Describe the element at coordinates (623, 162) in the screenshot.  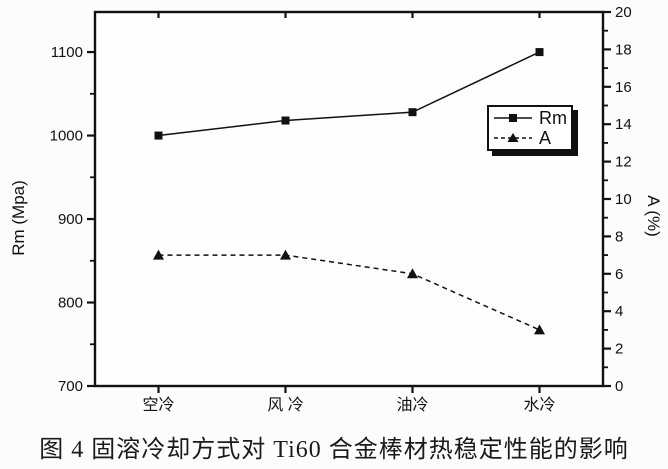
I see `right-axis-tick-label: 12` at that location.